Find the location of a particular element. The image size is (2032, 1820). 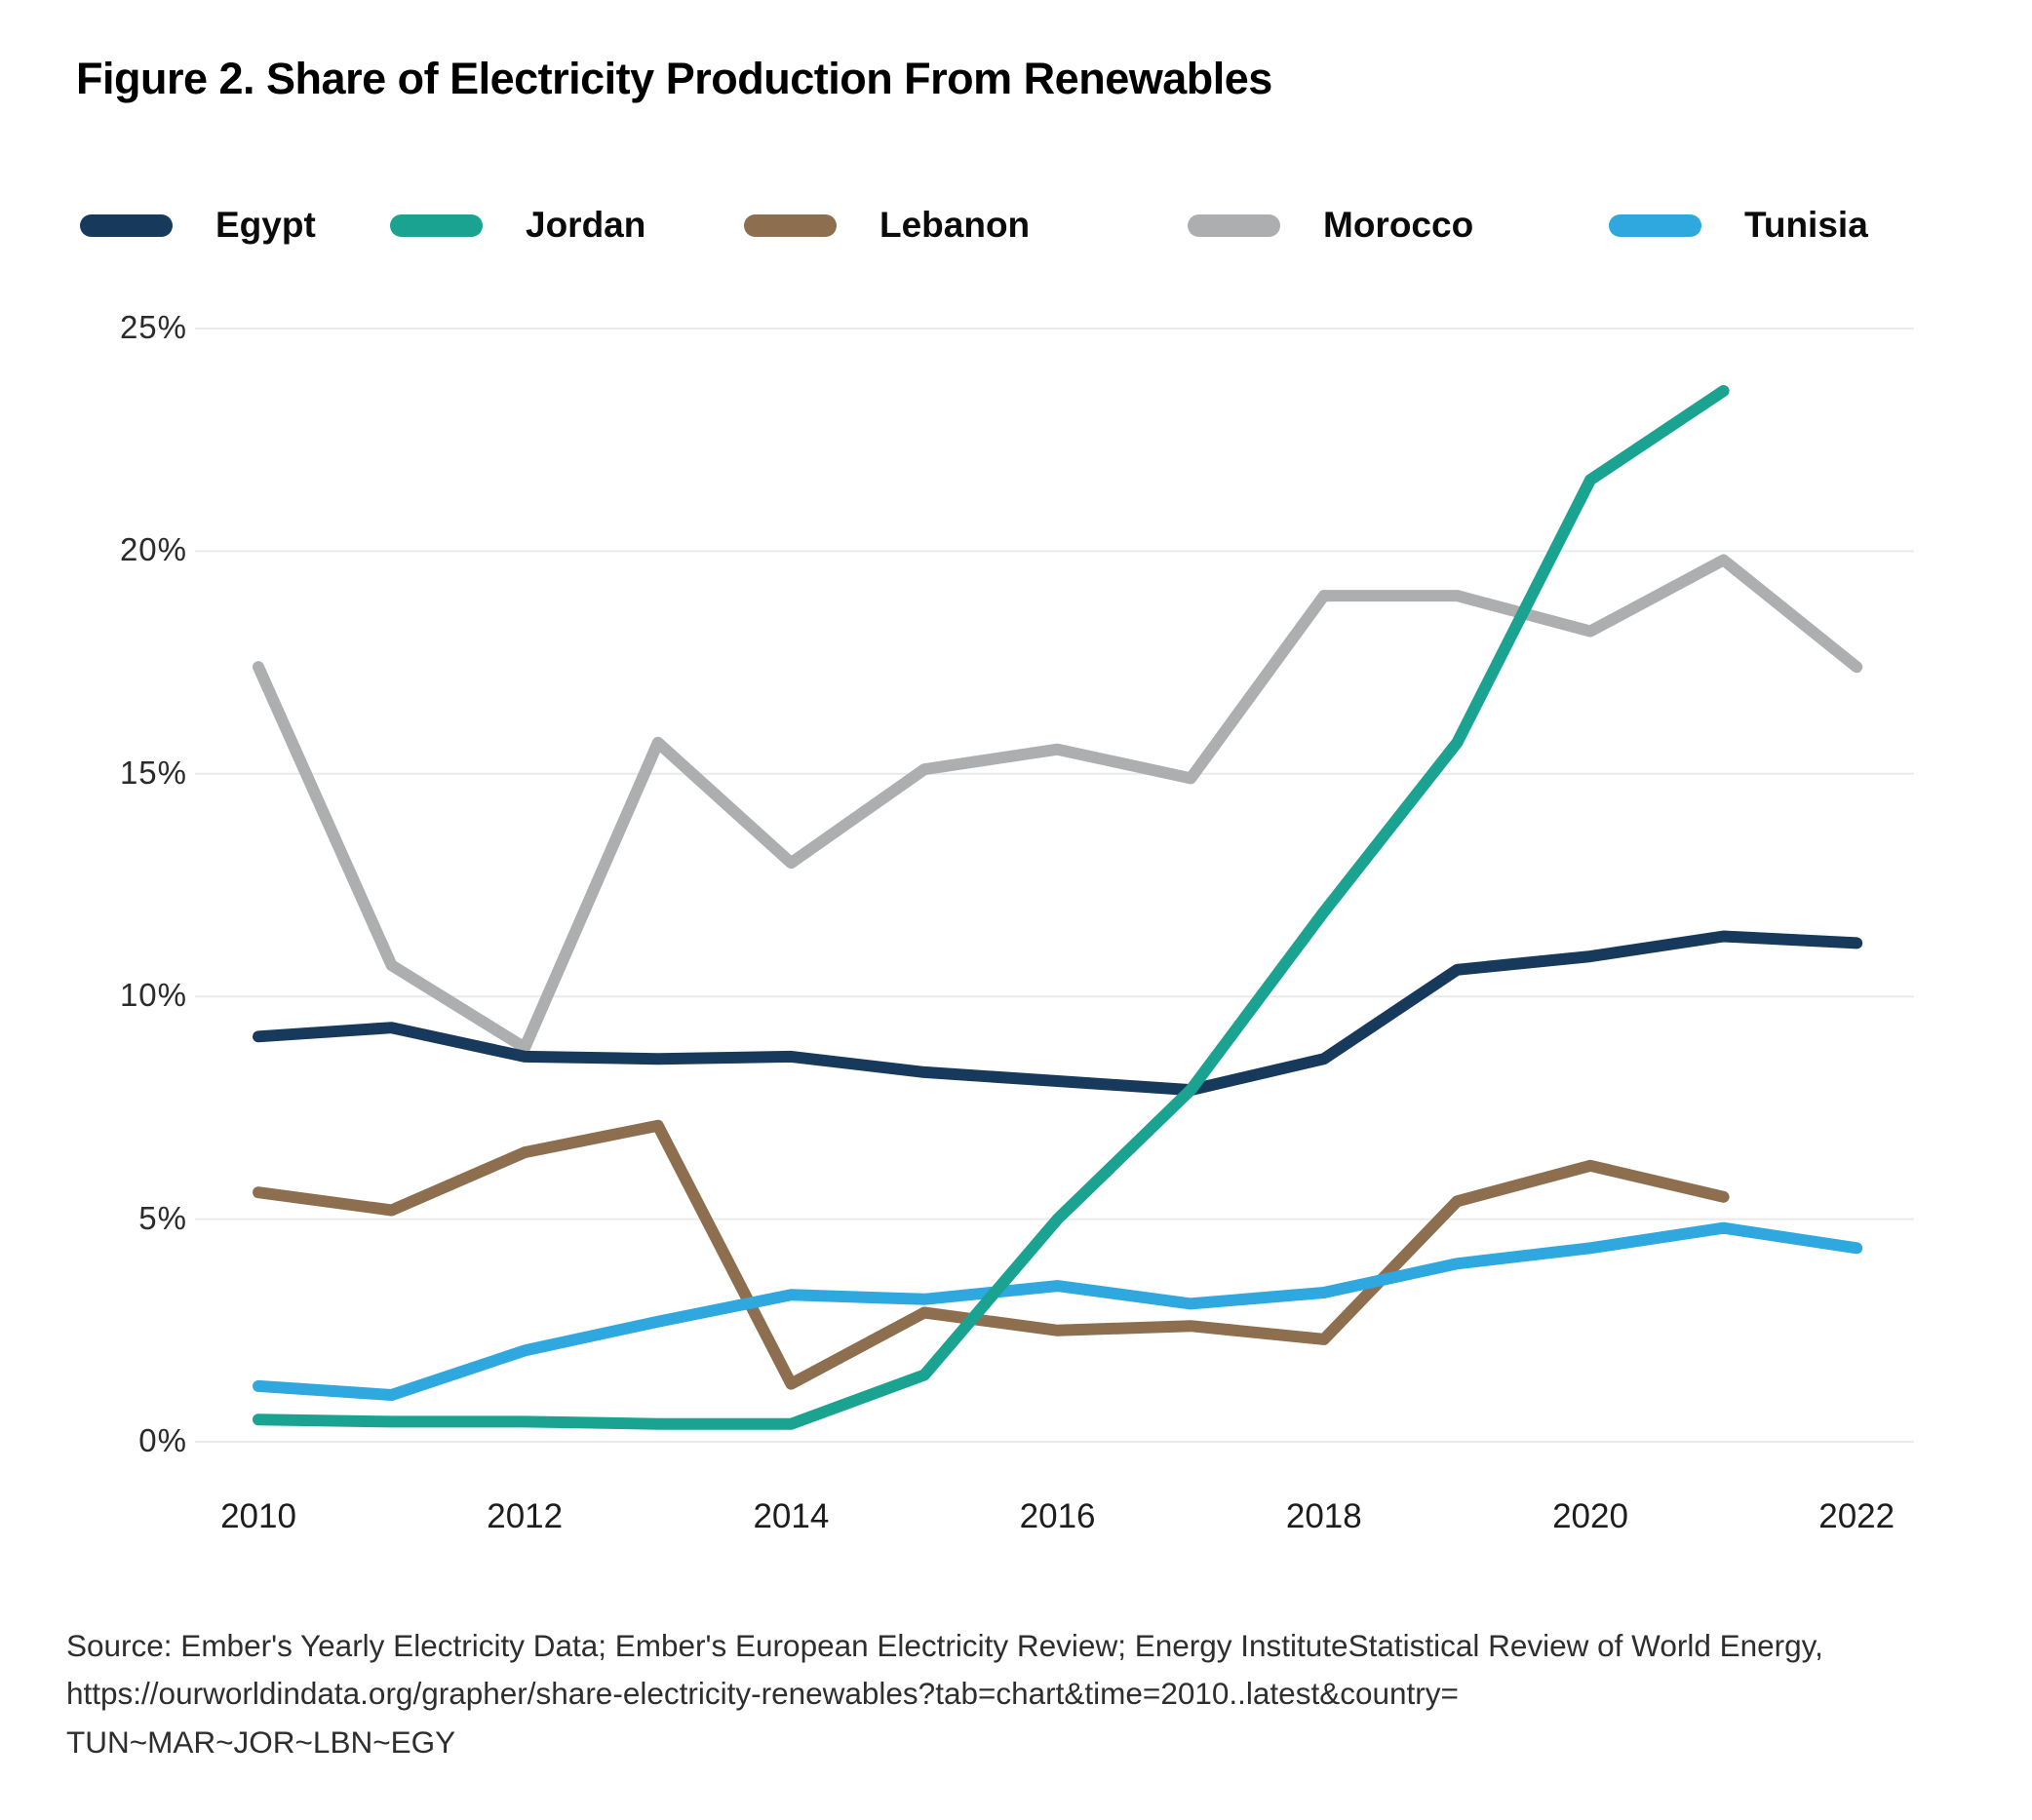

x-tick-2012: 2012 is located at coordinates (525, 1516).